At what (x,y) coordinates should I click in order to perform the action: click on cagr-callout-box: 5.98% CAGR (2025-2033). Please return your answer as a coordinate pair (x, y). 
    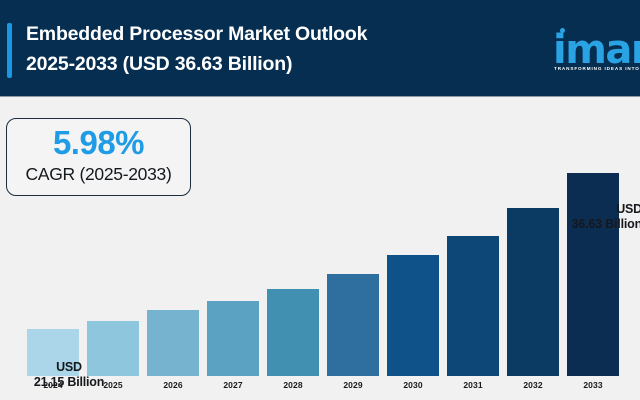
    Looking at the image, I should click on (98, 157).